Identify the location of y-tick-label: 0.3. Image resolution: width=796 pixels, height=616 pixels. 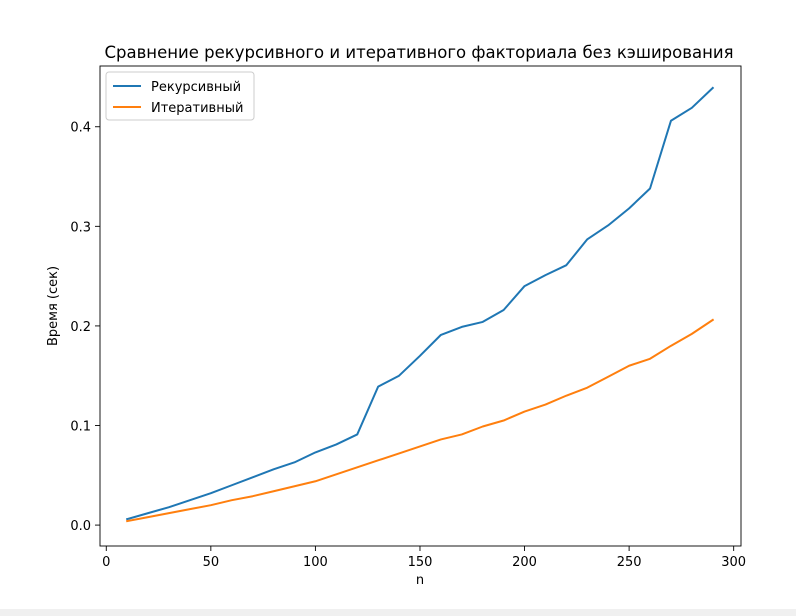
(80, 227).